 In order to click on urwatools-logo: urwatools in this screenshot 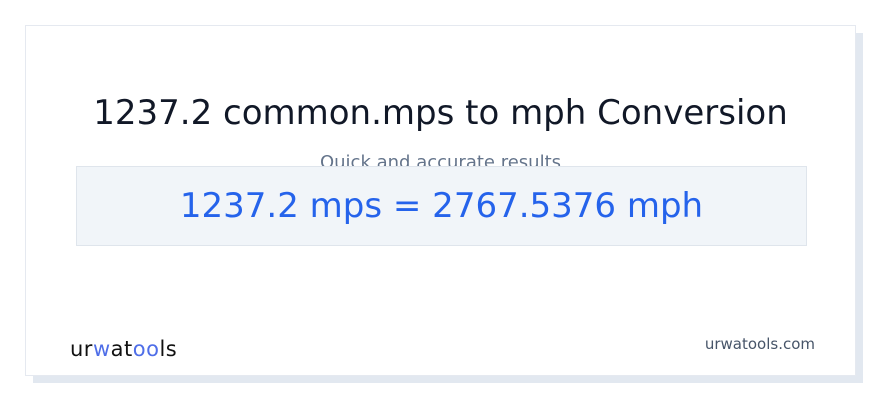, I will do `click(124, 349)`.